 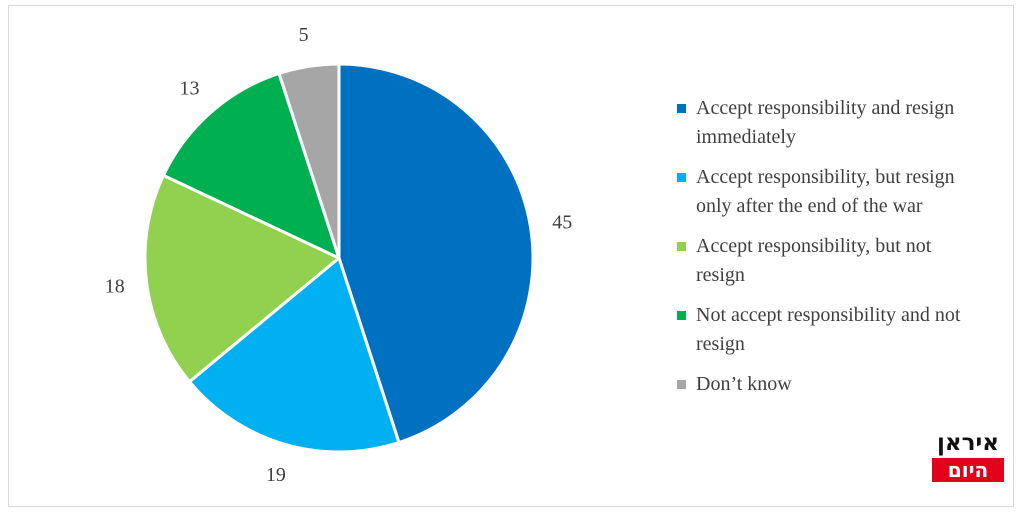 I want to click on legend-label: Accept responsibility, but not, so click(x=814, y=246).